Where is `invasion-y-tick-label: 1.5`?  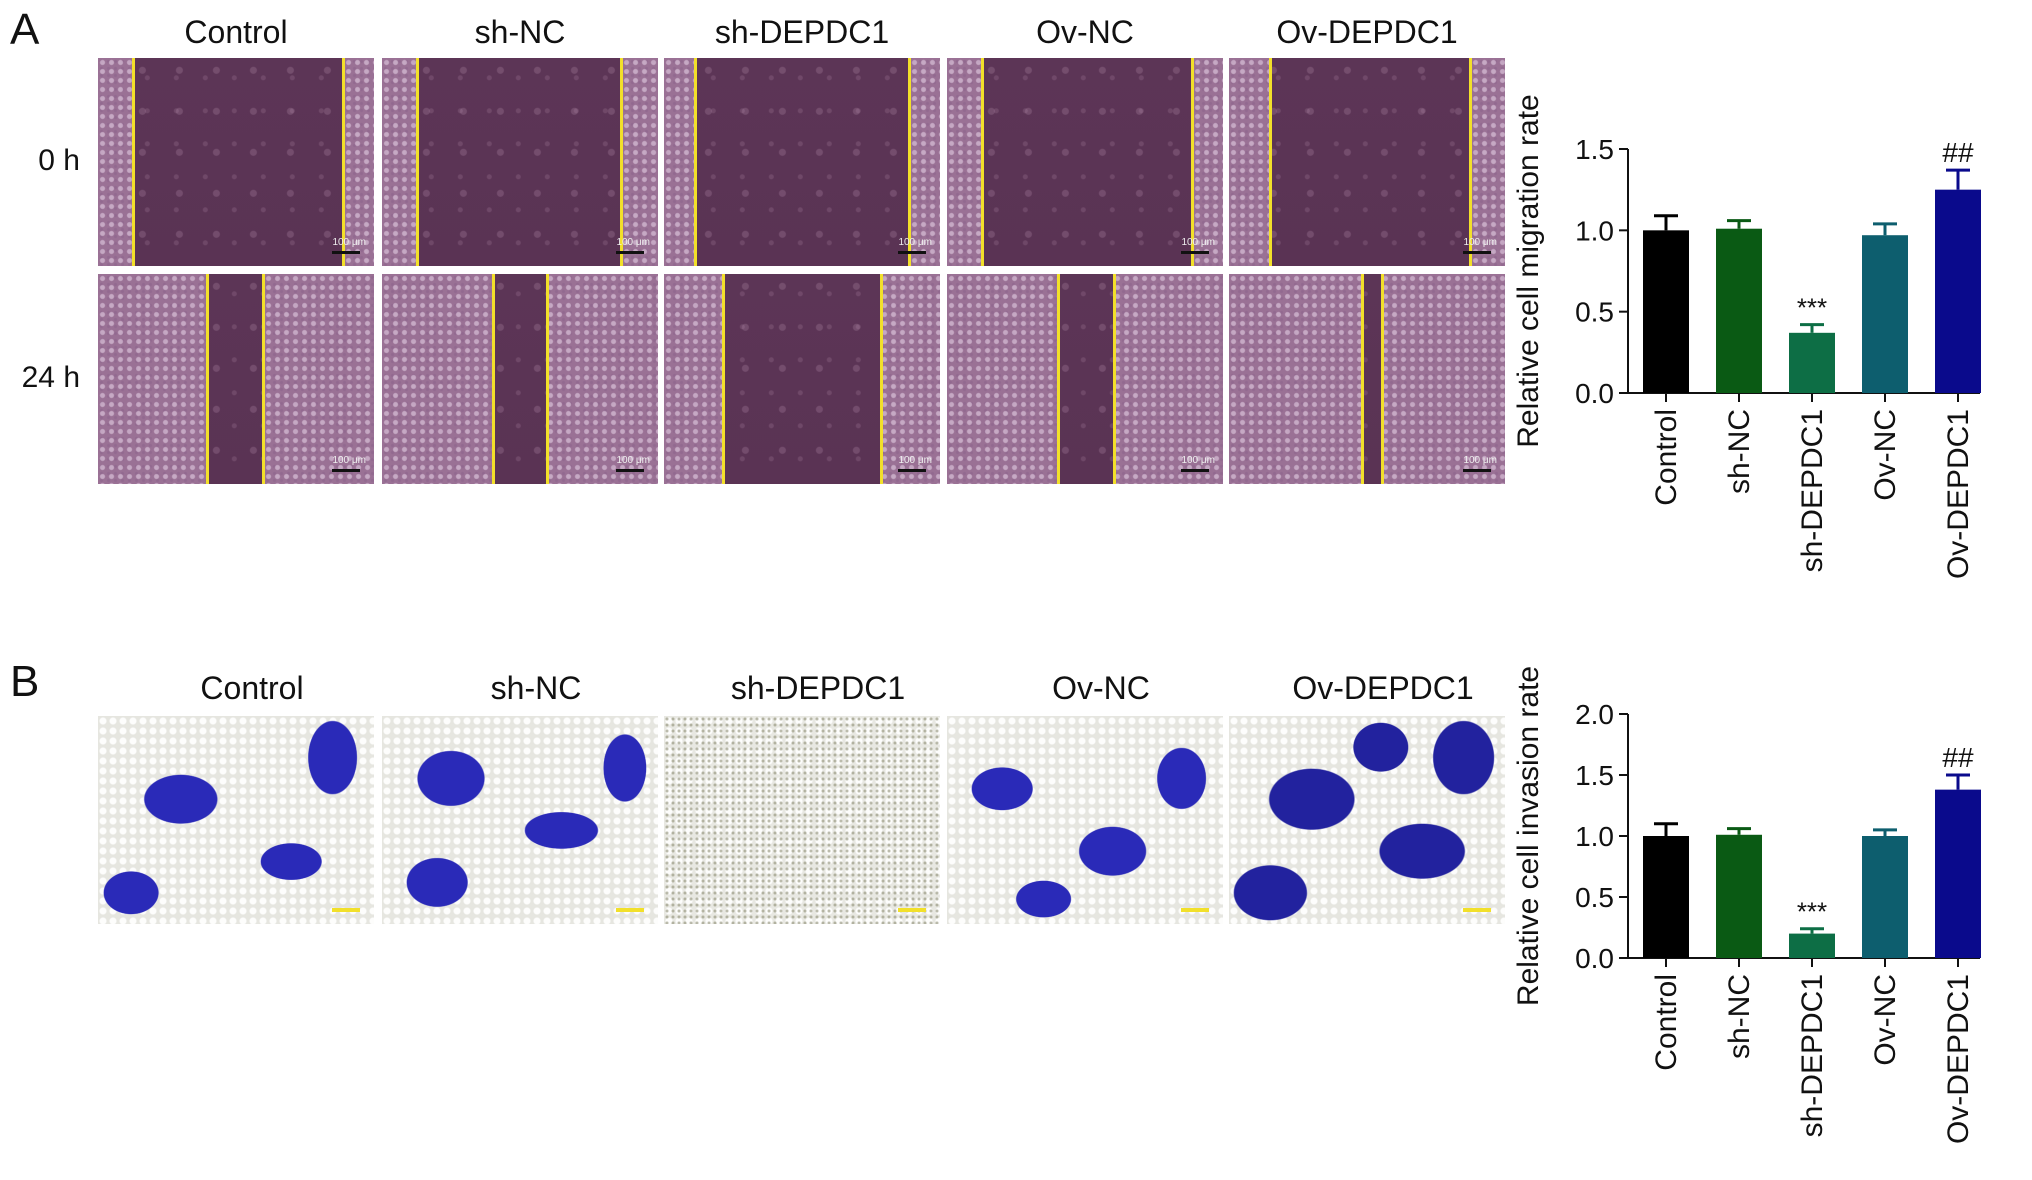
invasion-y-tick-label: 1.5 is located at coordinates (1594, 775).